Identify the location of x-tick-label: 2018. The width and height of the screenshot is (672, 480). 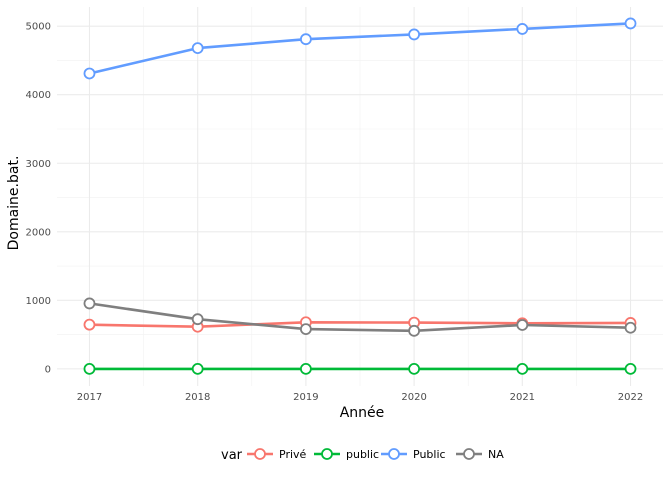
(197, 397).